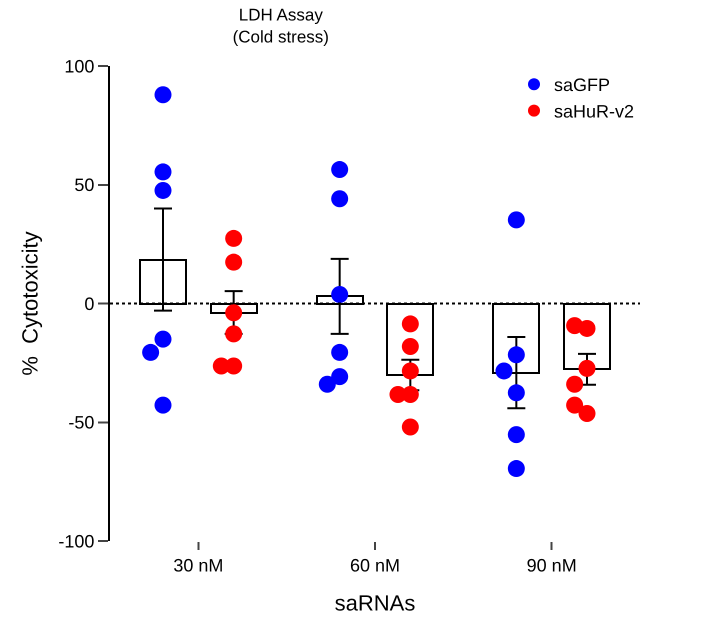  Describe the element at coordinates (81, 422) in the screenshot. I see `y-tick-label: -50` at that location.